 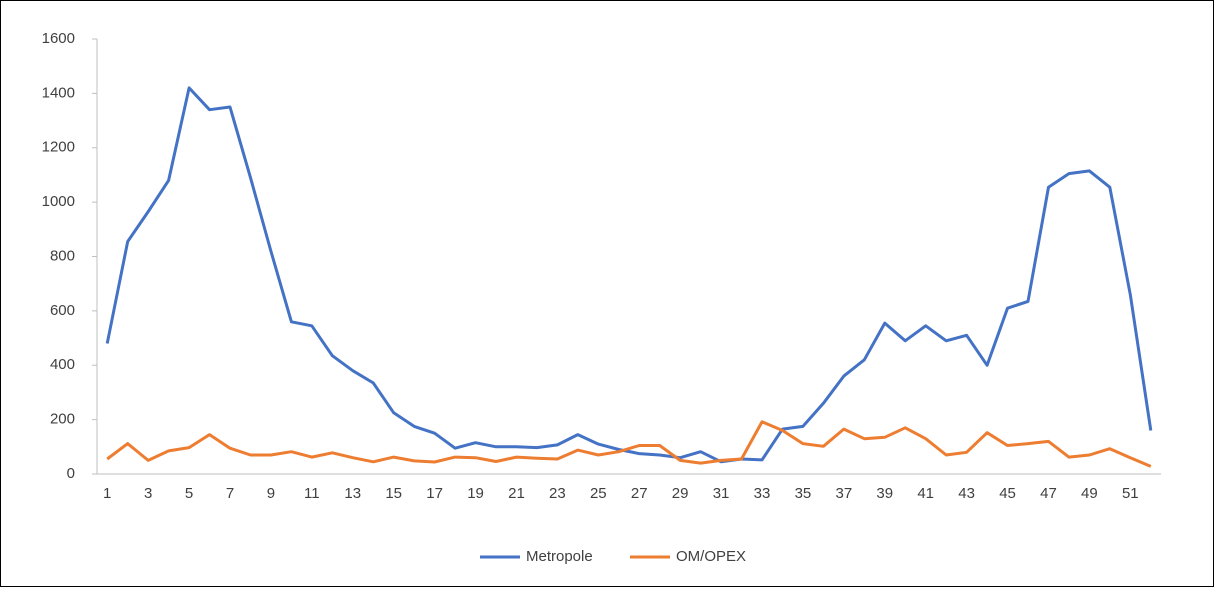 What do you see at coordinates (271, 493) in the screenshot?
I see `x-tick-label: 9` at bounding box center [271, 493].